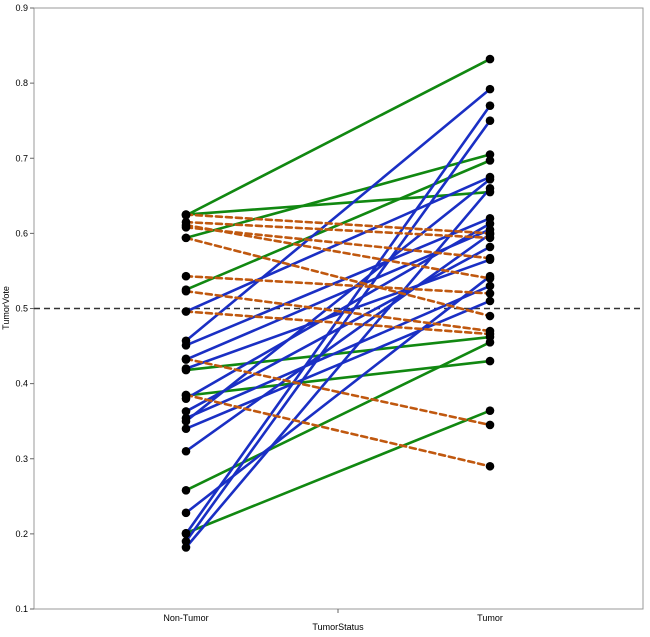 The height and width of the screenshot is (637, 650). I want to click on y-tick-label: 0.9, so click(21, 8).